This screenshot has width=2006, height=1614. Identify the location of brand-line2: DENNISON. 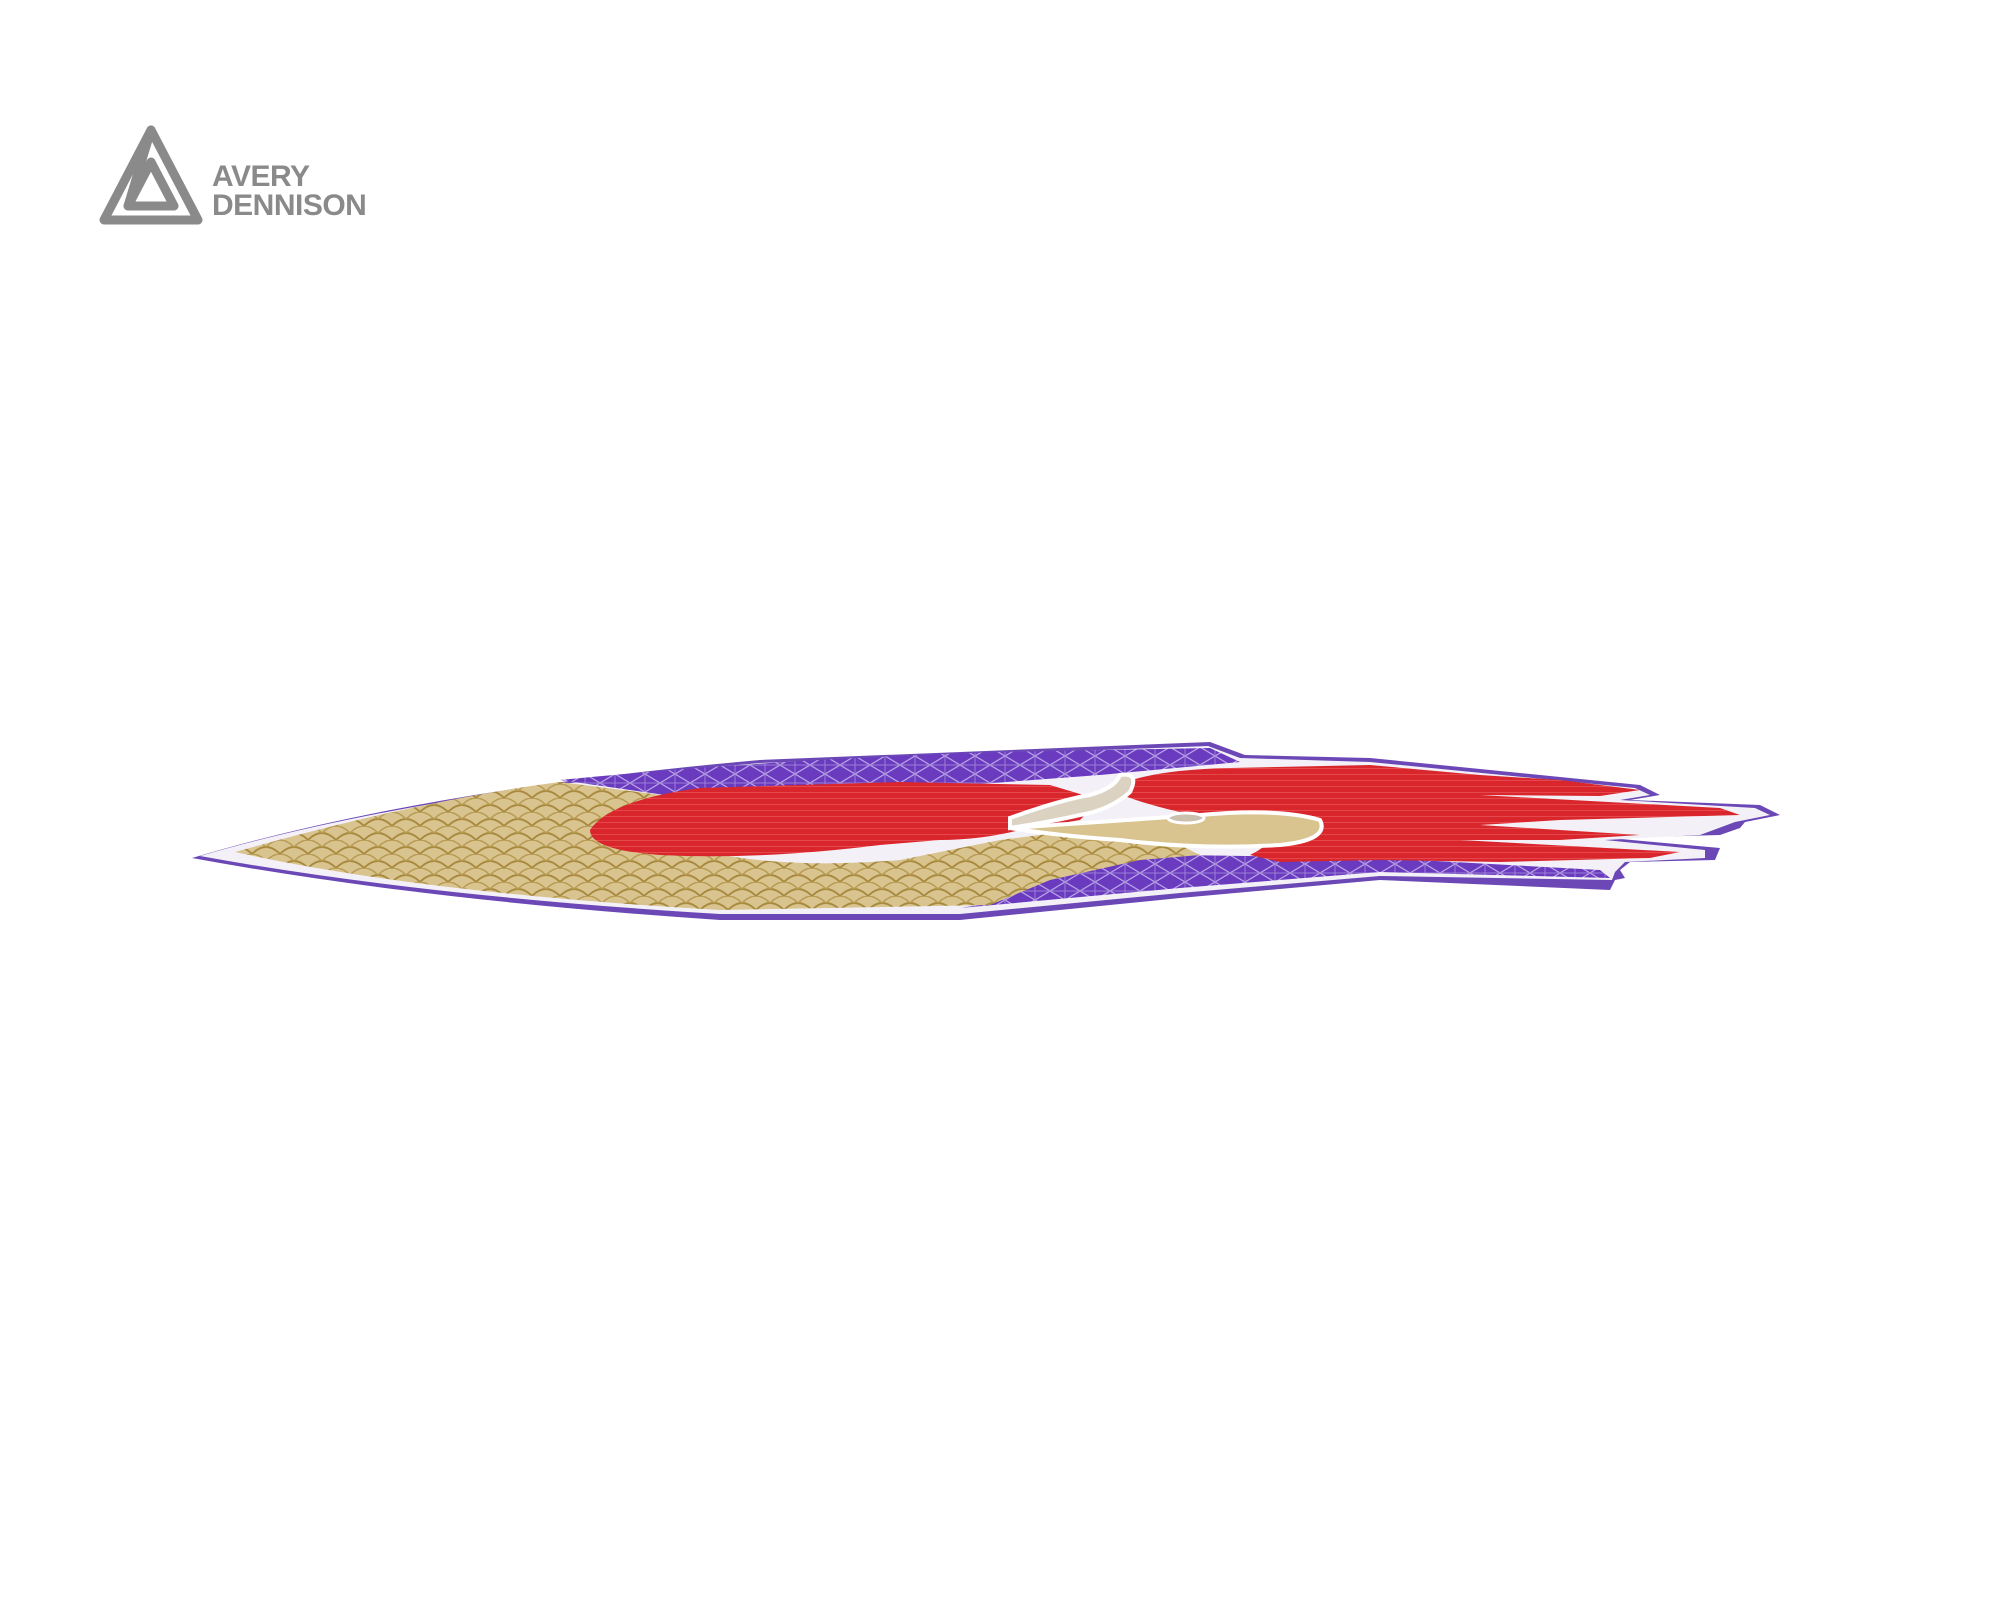
(289, 205).